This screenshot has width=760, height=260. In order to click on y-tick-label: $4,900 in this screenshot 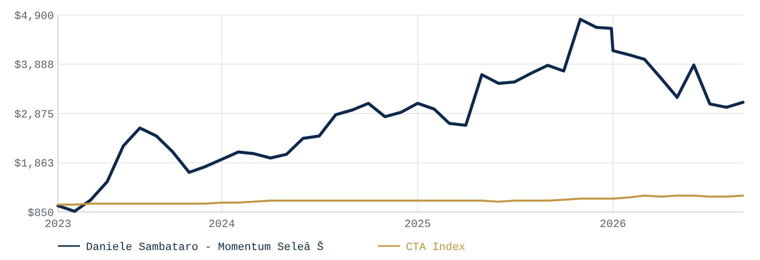, I will do `click(34, 16)`.